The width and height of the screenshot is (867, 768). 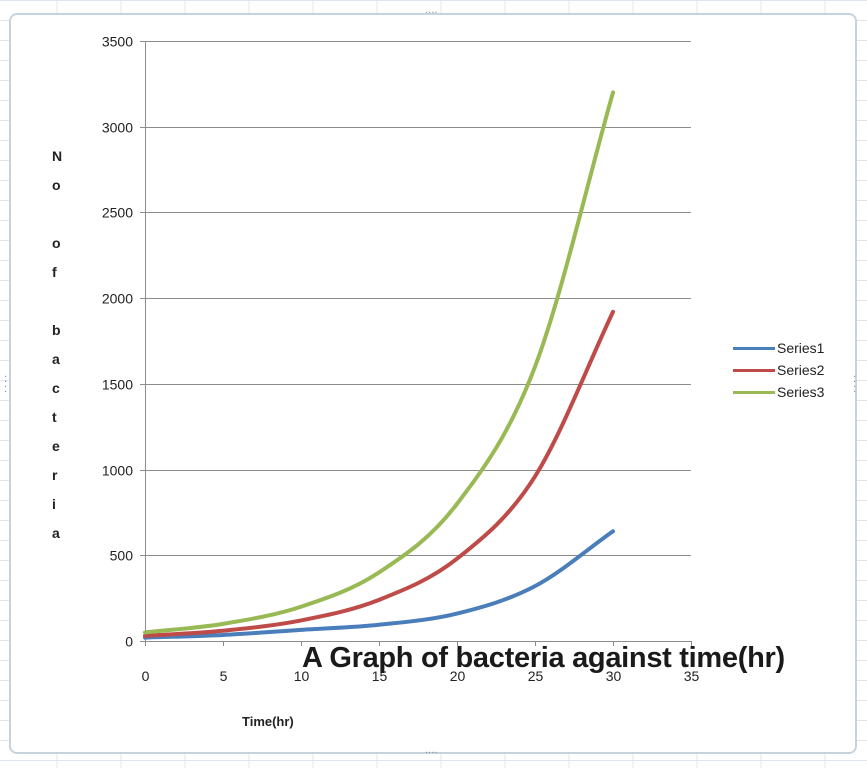 What do you see at coordinates (117, 128) in the screenshot?
I see `y-tick-label: 3000` at bounding box center [117, 128].